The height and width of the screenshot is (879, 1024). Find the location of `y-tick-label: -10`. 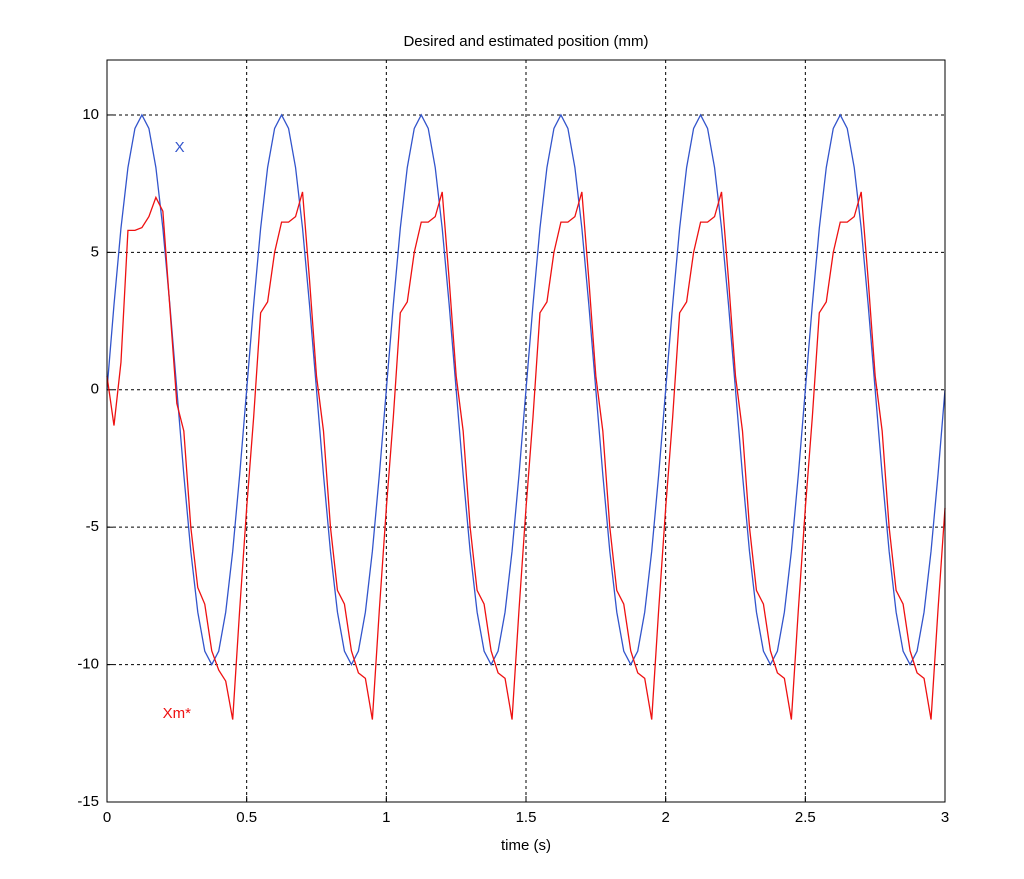

y-tick-label: -10 is located at coordinates (88, 664).